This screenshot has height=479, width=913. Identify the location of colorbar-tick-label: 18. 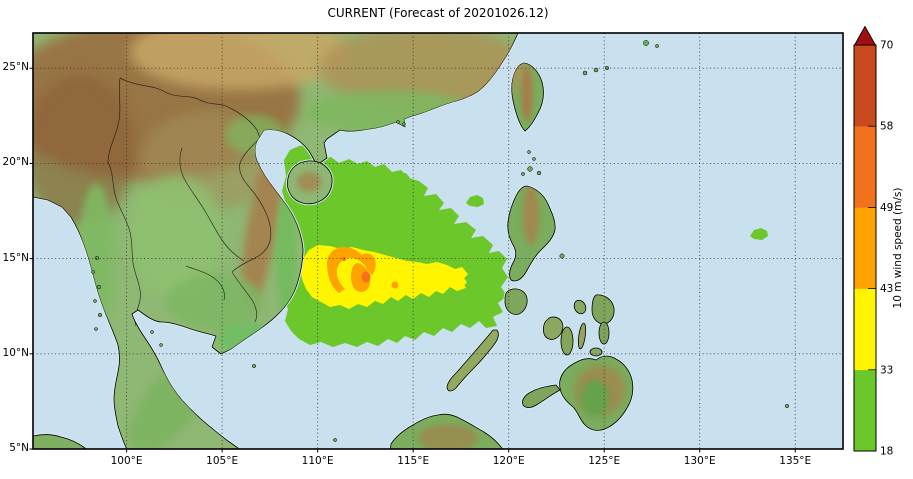
(886, 452).